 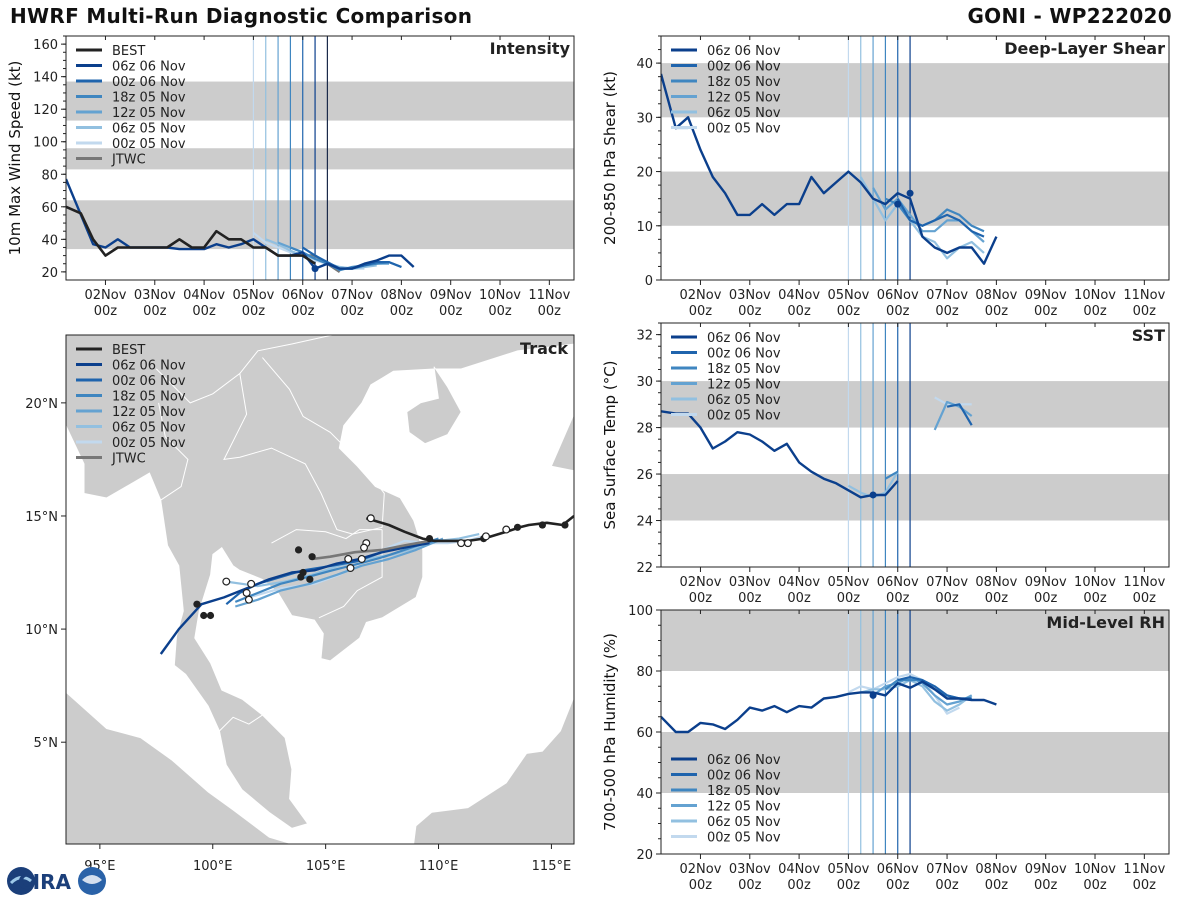 What do you see at coordinates (915, 445) in the screenshot?
I see `axes-frame` at bounding box center [915, 445].